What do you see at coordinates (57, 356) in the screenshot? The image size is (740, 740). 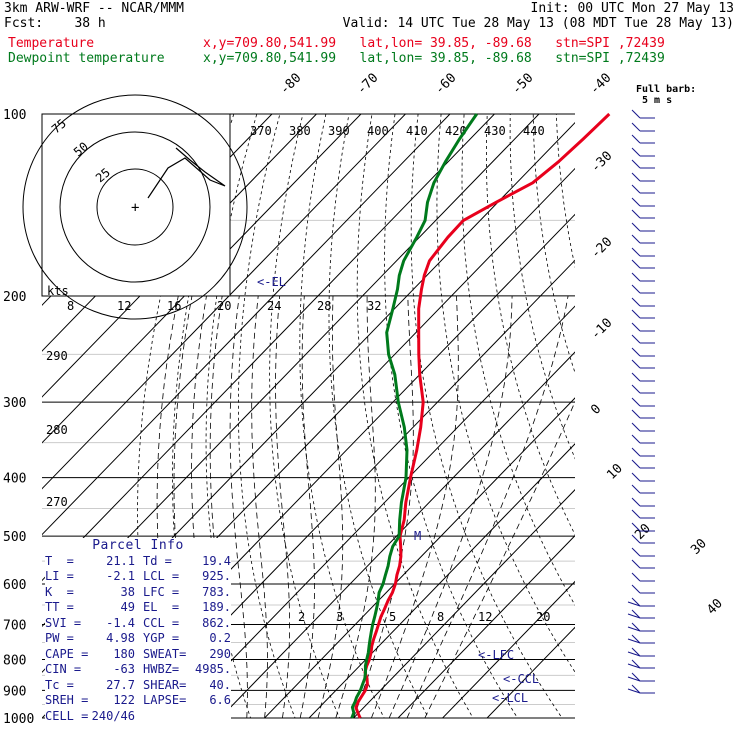 I see `theta-left-label: 290` at bounding box center [57, 356].